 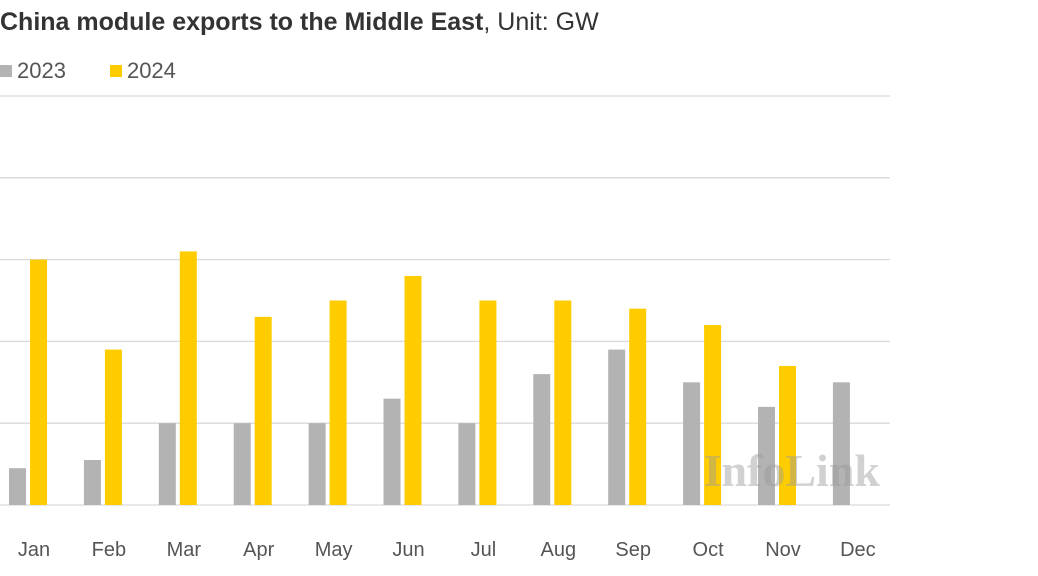 I want to click on bar-2024-jun, so click(x=413, y=390).